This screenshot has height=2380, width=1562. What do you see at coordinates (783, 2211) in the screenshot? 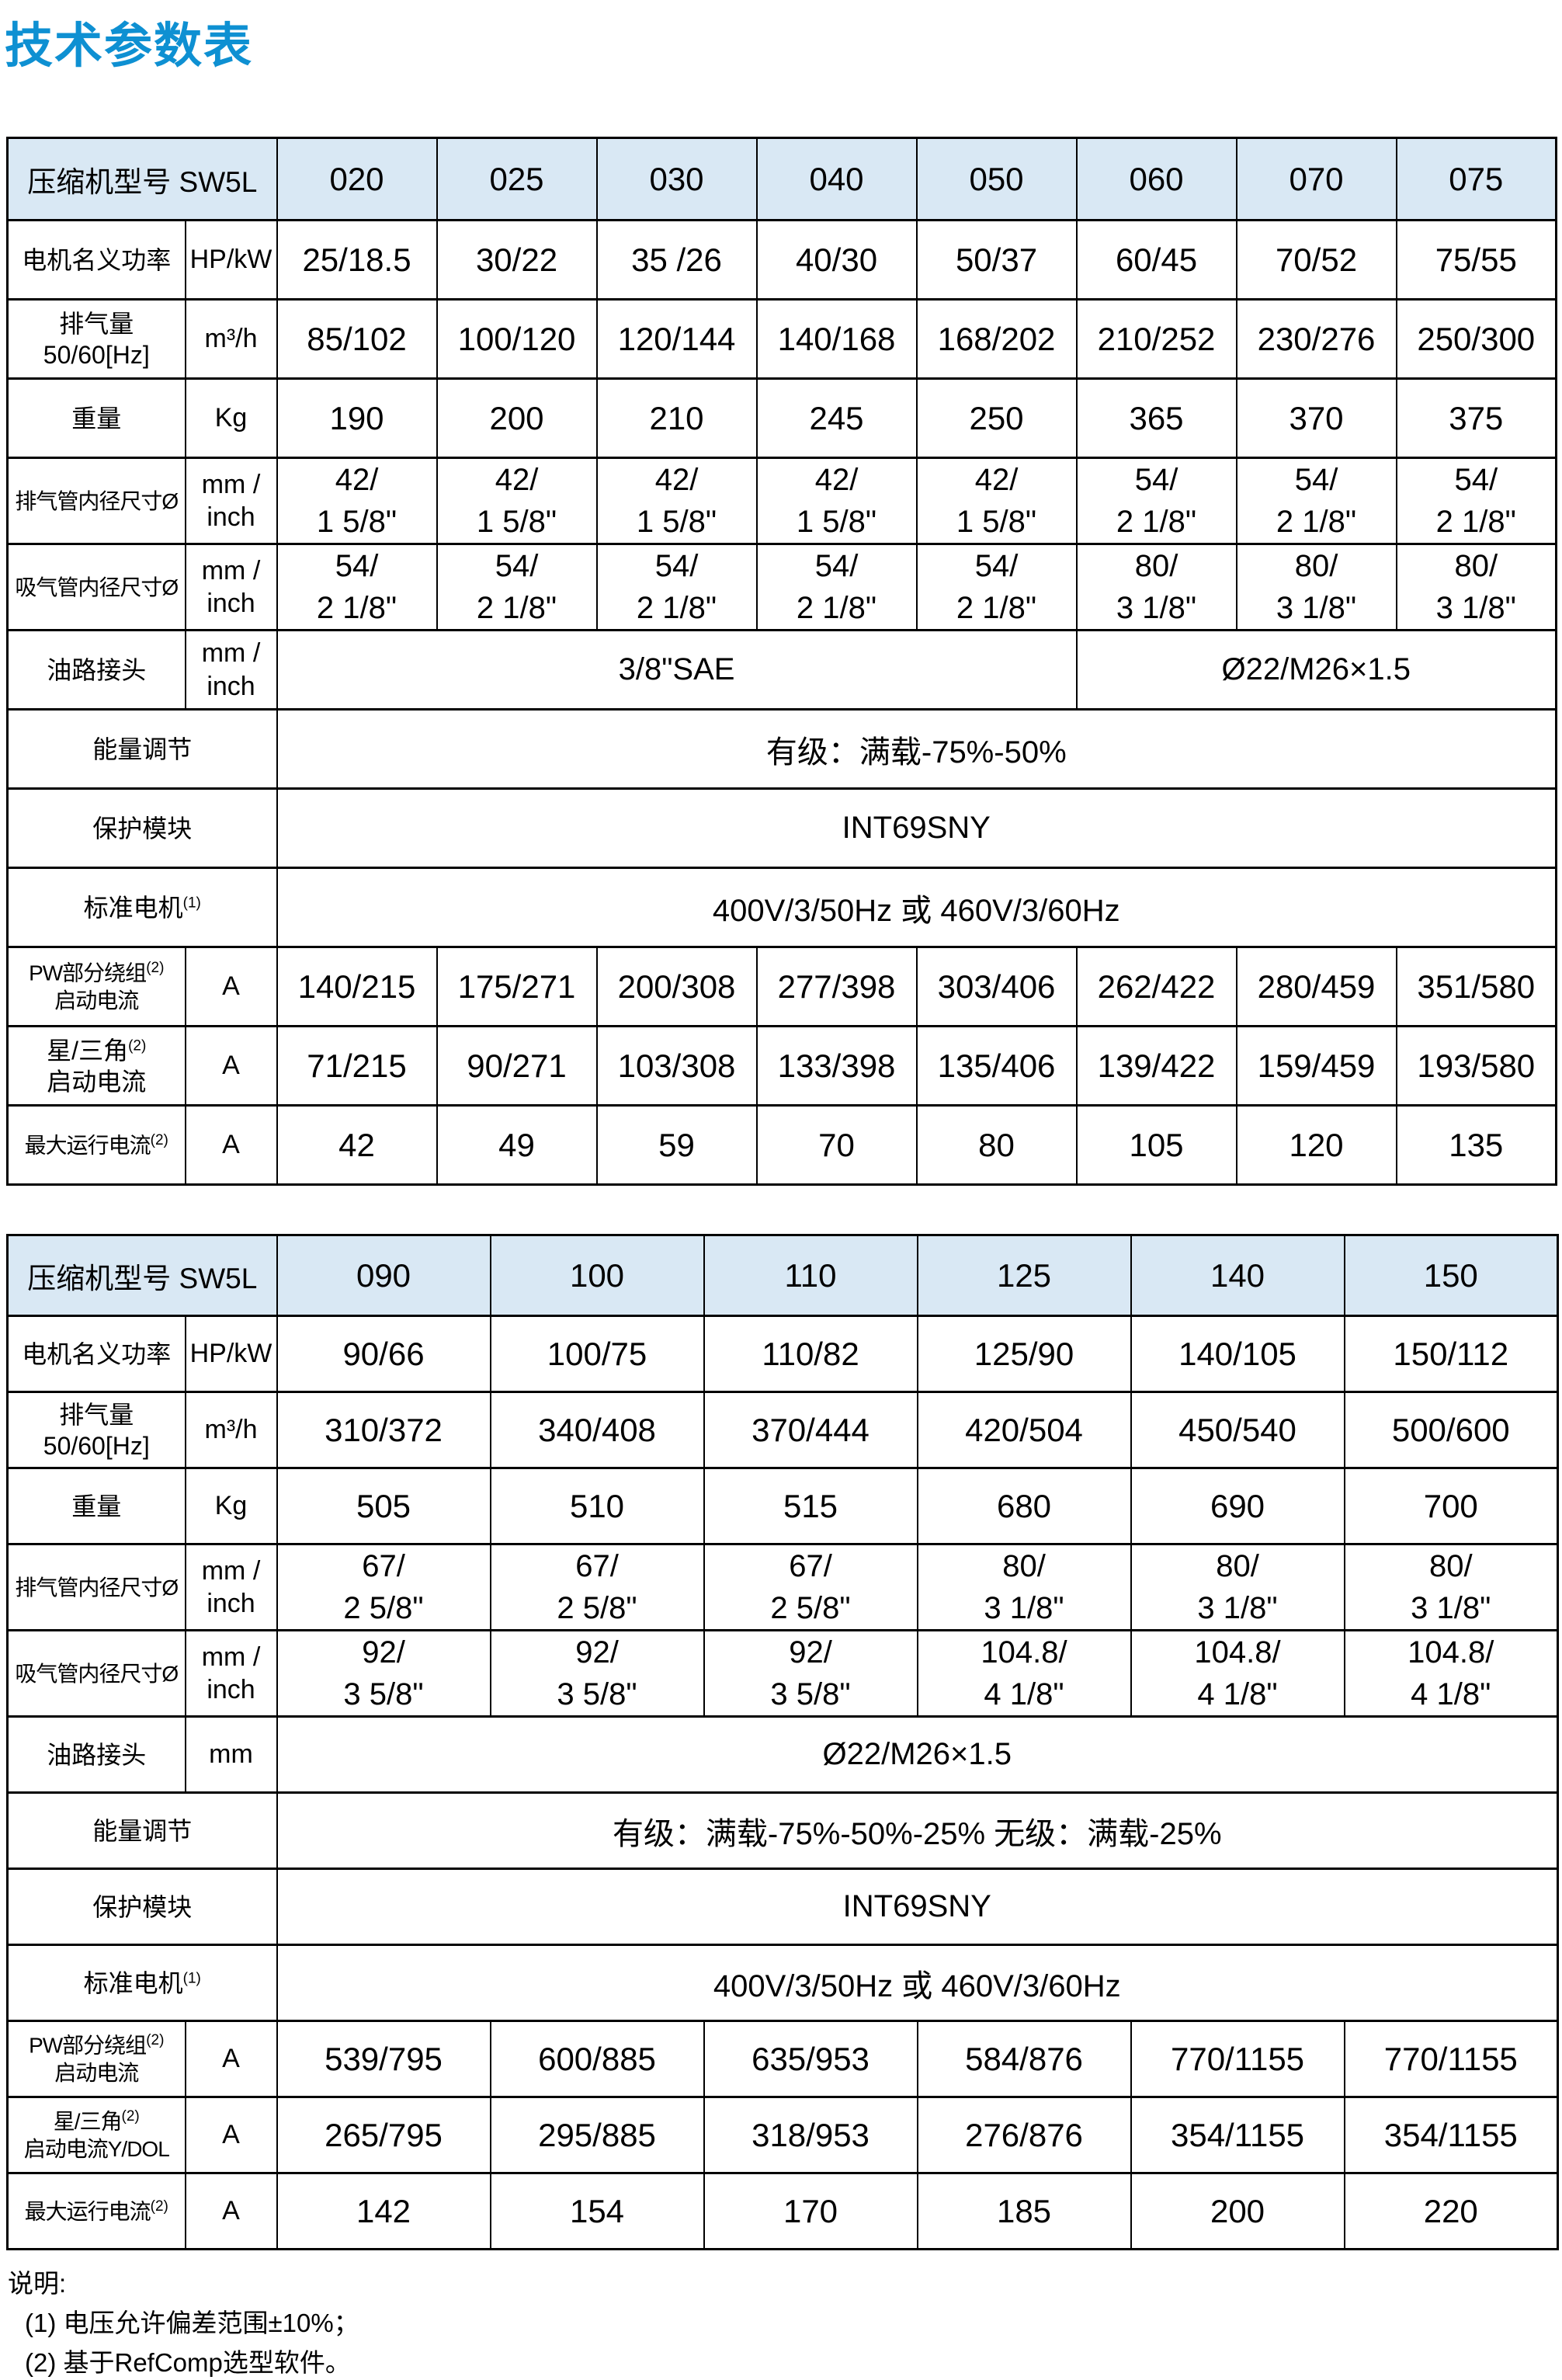
I see `row-max-running-current: 最大运行电流(2) A 142 154 170 185 200 220` at bounding box center [783, 2211].